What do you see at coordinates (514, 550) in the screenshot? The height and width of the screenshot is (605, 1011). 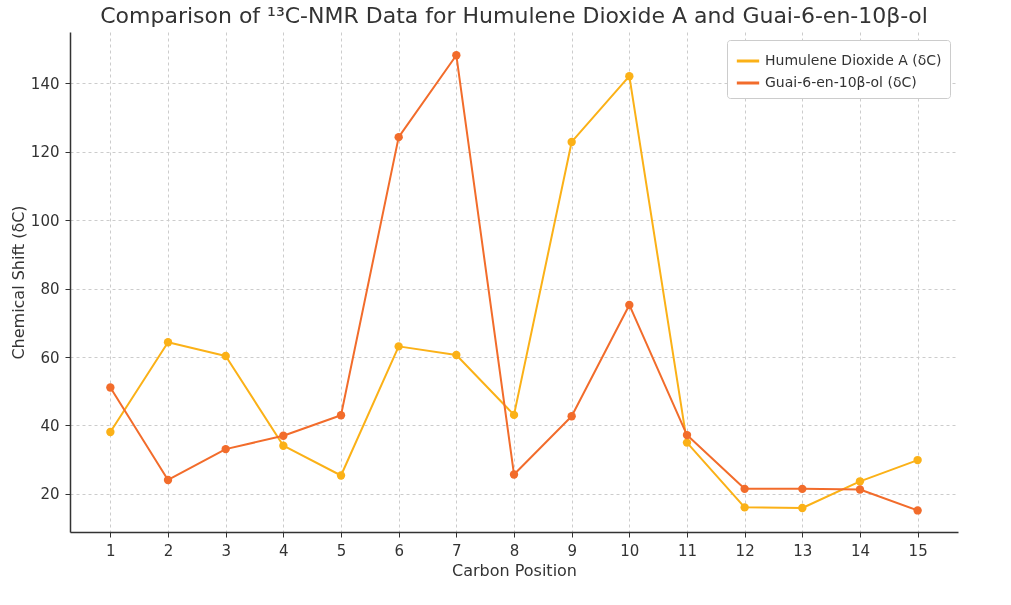 I see `x-tick-label: 8` at bounding box center [514, 550].